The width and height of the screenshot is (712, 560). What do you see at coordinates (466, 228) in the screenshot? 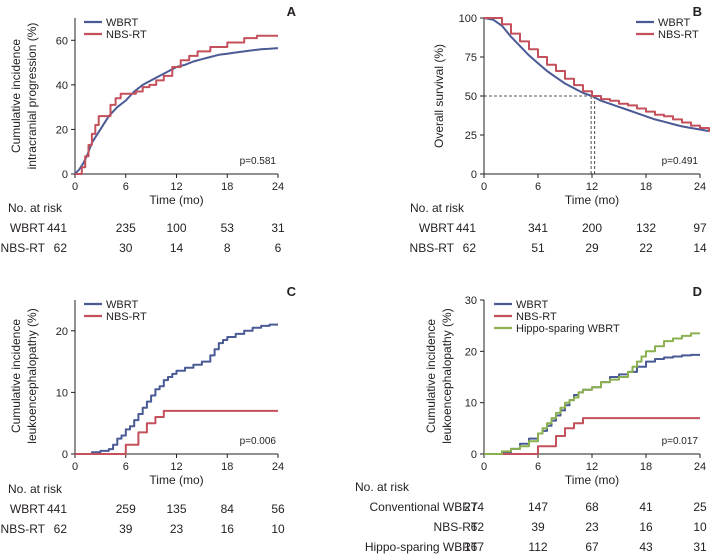
I see `panel-b-risk-value: 441` at bounding box center [466, 228].